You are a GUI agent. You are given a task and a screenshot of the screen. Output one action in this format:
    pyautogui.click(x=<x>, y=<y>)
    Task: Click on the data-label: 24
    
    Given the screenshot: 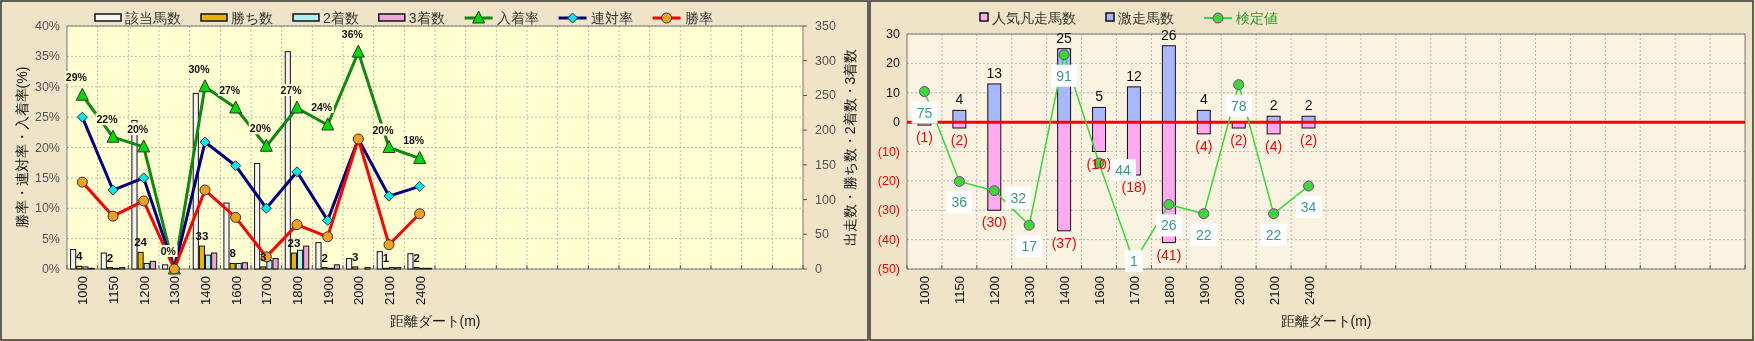 What is the action you would take?
    pyautogui.click(x=141, y=242)
    